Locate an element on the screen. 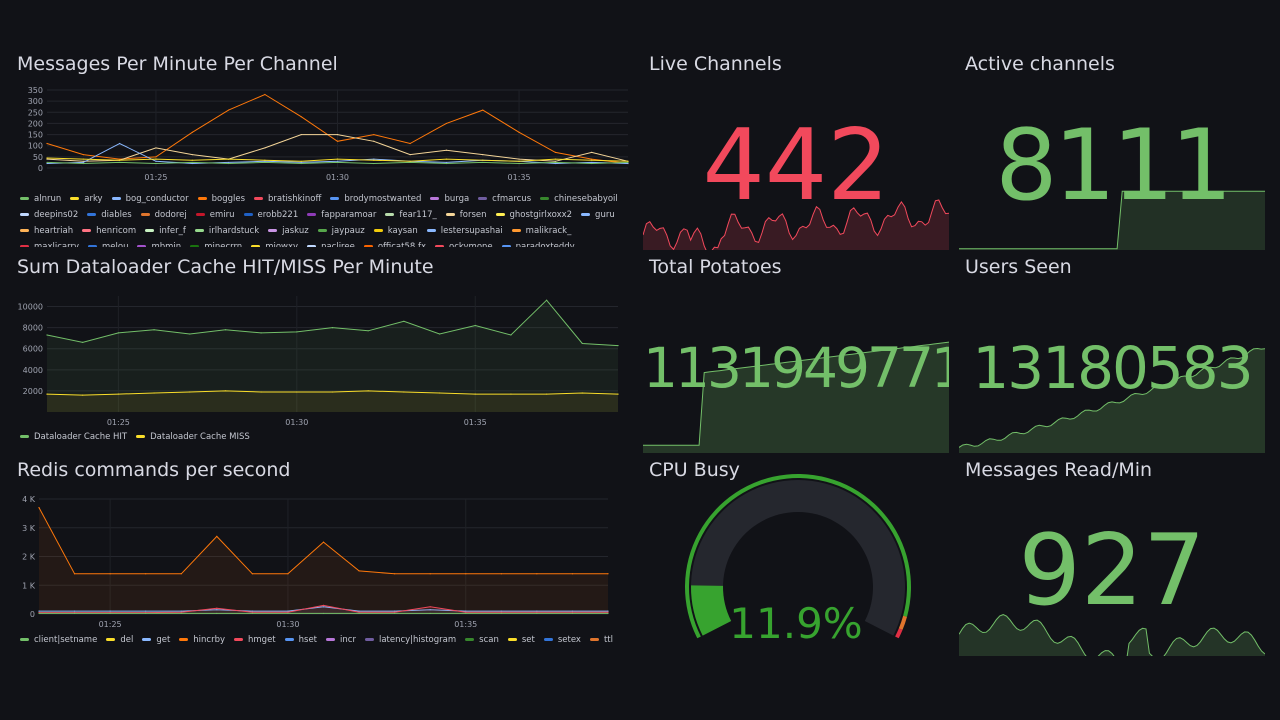 The image size is (1280, 720). legend-item: paradoxteddy is located at coordinates (538, 243).